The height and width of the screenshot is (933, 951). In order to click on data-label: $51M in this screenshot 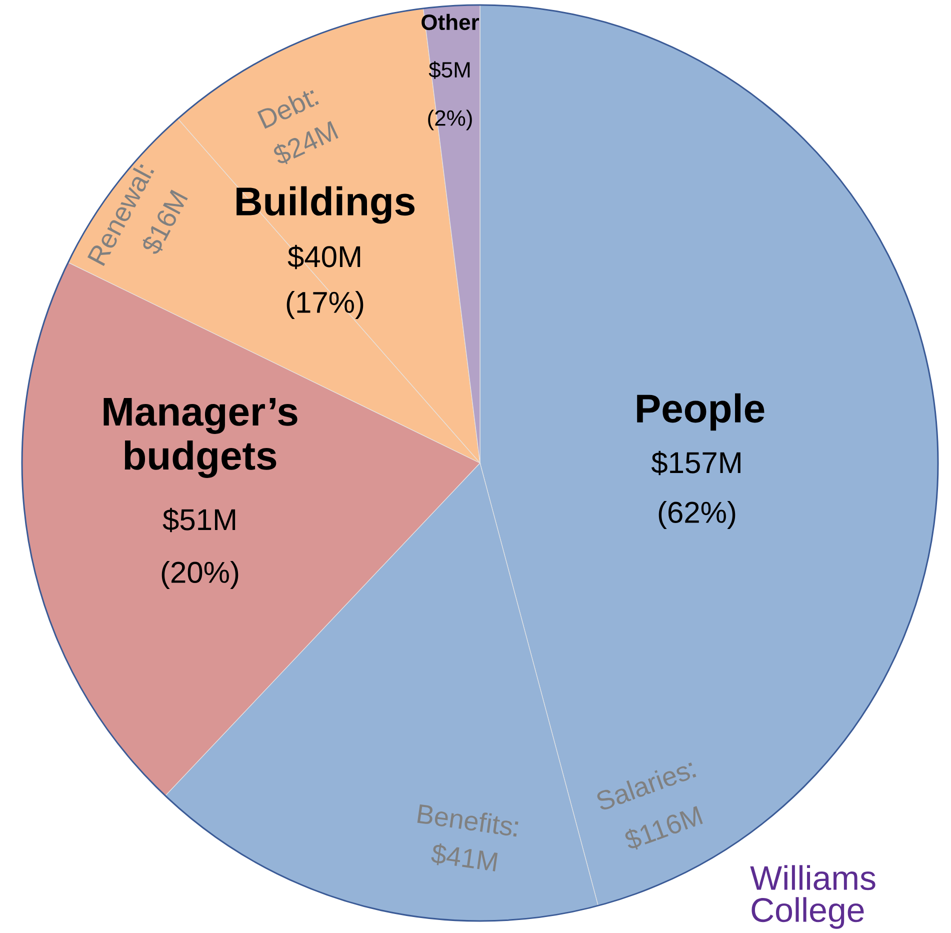, I will do `click(199, 520)`.